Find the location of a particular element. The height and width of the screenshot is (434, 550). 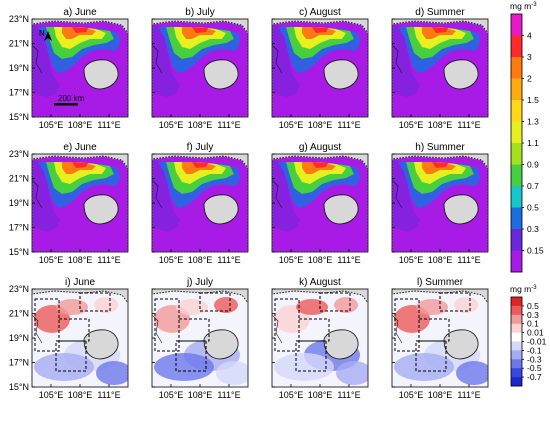

panel-title: g) August is located at coordinates (320, 147).